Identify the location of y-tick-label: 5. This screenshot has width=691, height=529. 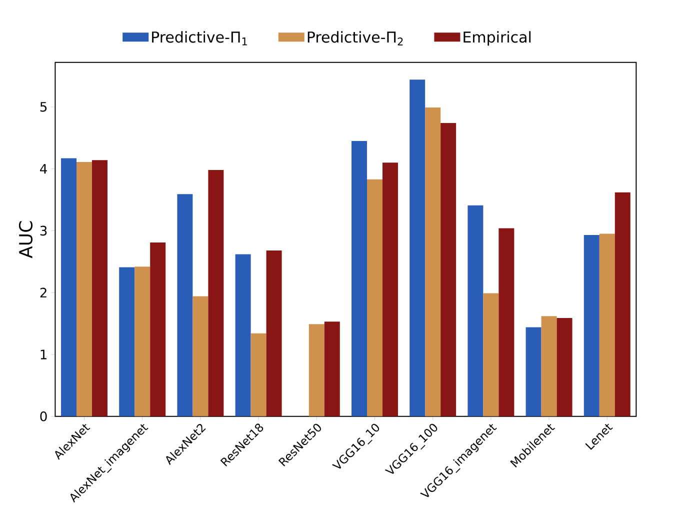
(43, 107).